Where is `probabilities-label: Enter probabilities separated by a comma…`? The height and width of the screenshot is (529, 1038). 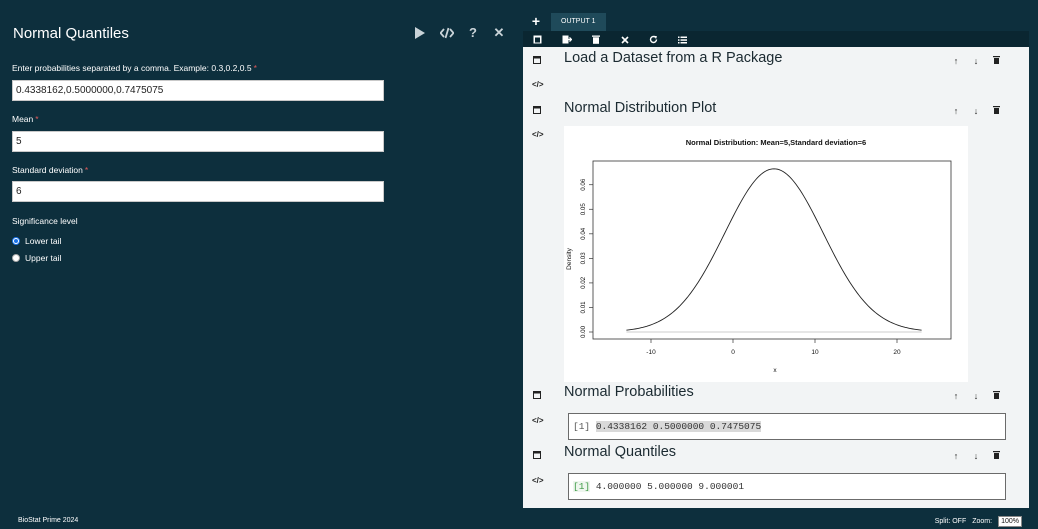 probabilities-label: Enter probabilities separated by a comma… is located at coordinates (134, 68).